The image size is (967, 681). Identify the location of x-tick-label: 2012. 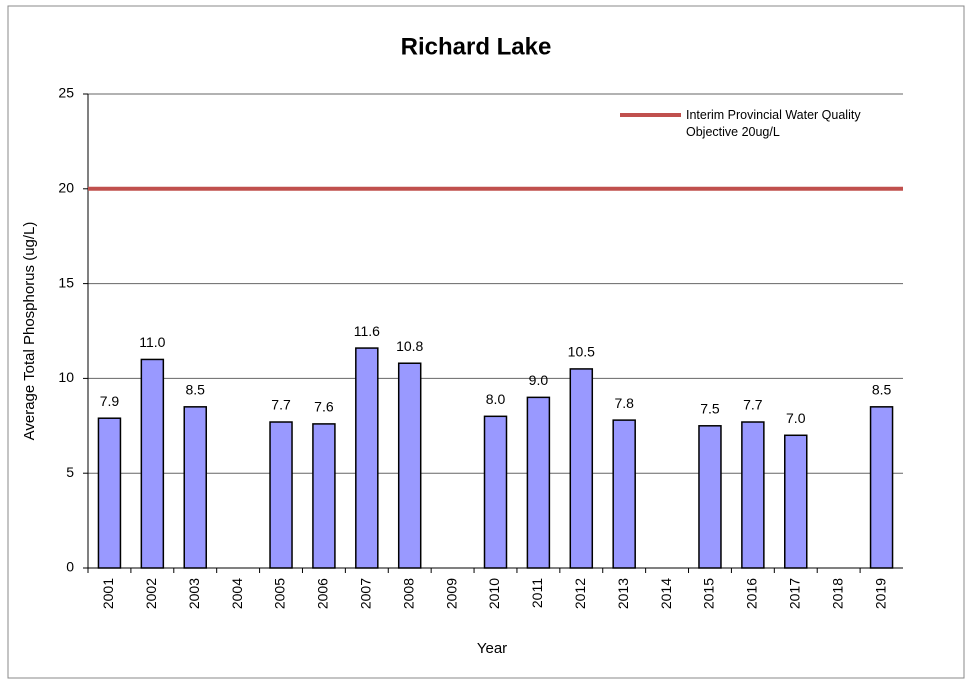
(580, 593).